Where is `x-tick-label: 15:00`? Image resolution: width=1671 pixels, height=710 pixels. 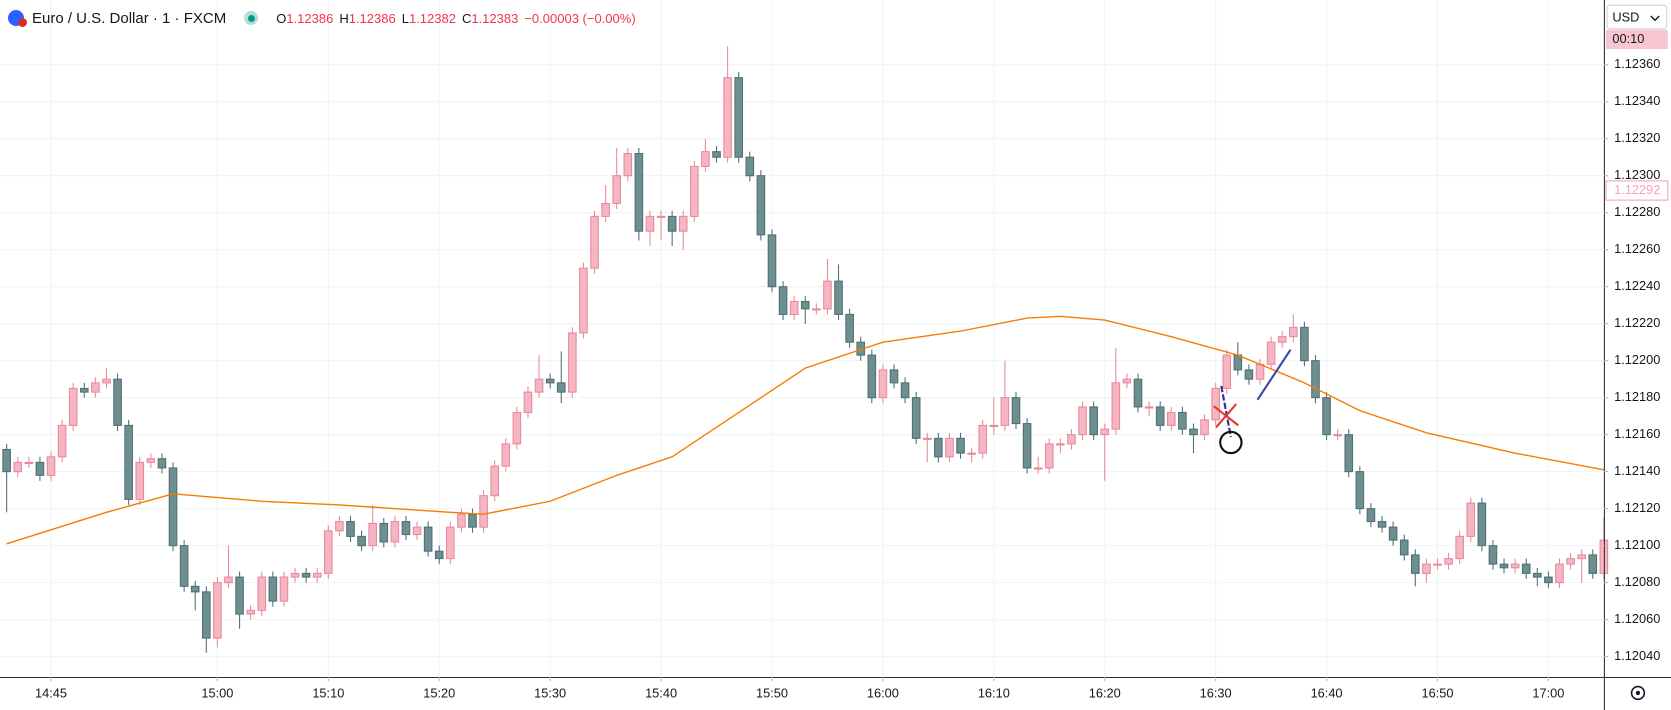
x-tick-label: 15:00 is located at coordinates (217, 692).